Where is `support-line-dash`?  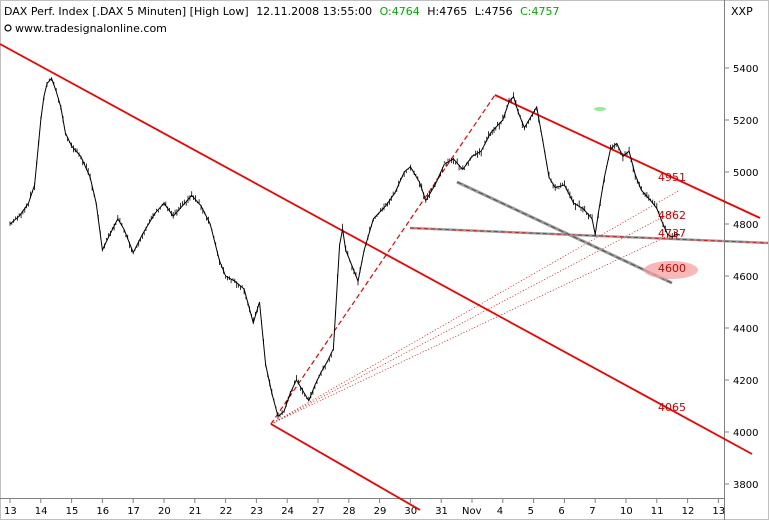 support-line-dash is located at coordinates (589, 235).